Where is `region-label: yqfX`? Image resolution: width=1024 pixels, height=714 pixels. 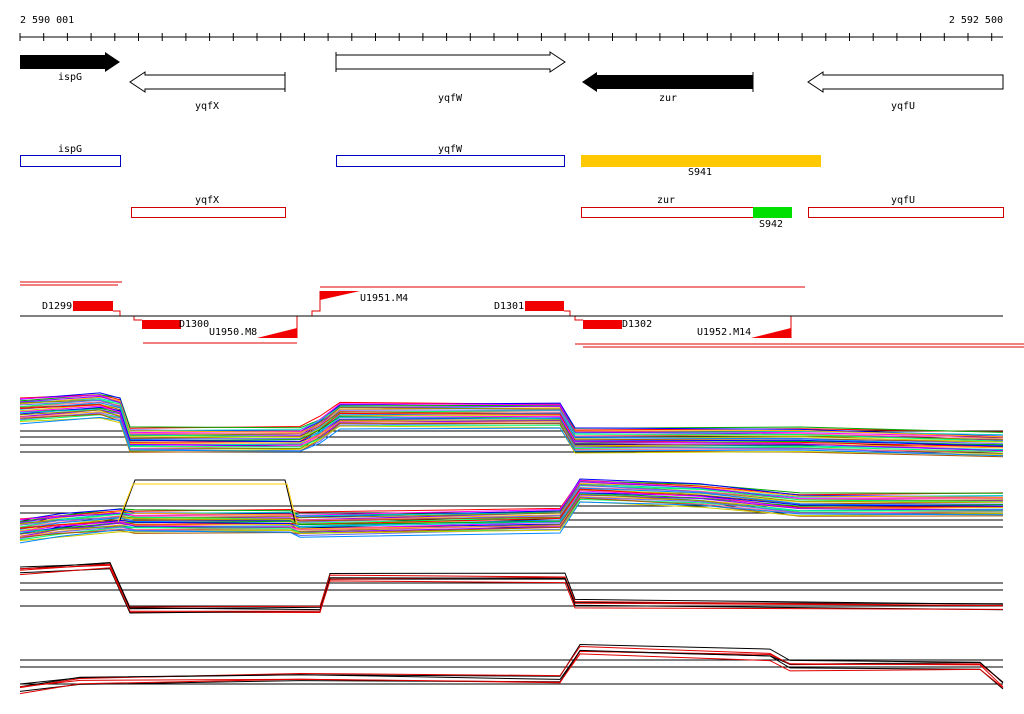
region-label: yqfX is located at coordinates (207, 200).